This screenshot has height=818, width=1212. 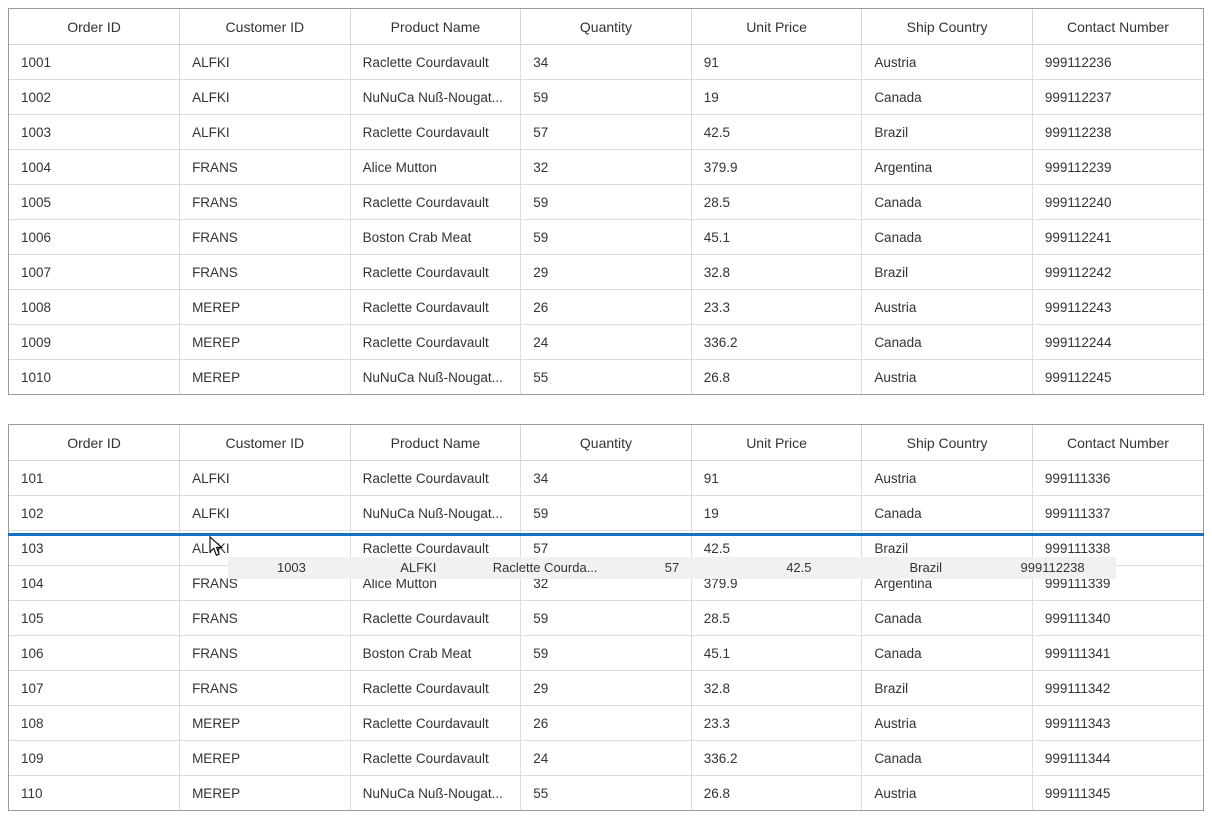 What do you see at coordinates (776, 653) in the screenshot?
I see `cell: 45.1` at bounding box center [776, 653].